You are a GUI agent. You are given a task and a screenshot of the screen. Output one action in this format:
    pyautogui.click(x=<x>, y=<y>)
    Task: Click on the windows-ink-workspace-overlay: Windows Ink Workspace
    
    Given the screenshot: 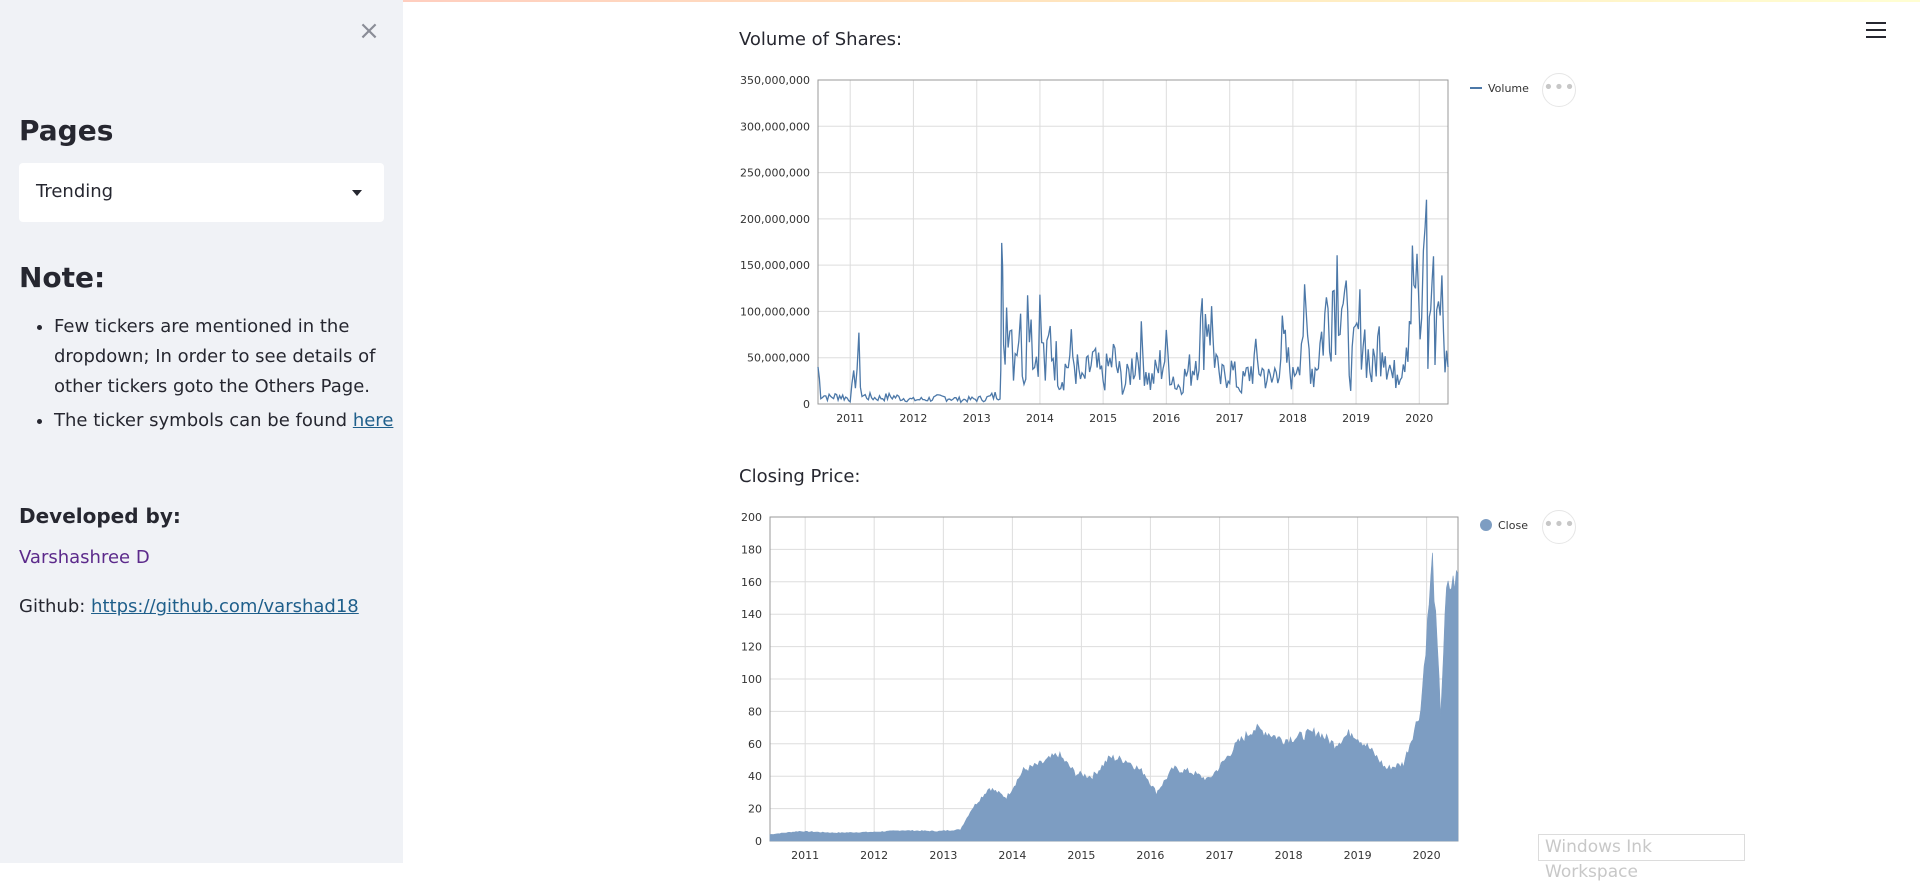 What is the action you would take?
    pyautogui.click(x=1641, y=858)
    